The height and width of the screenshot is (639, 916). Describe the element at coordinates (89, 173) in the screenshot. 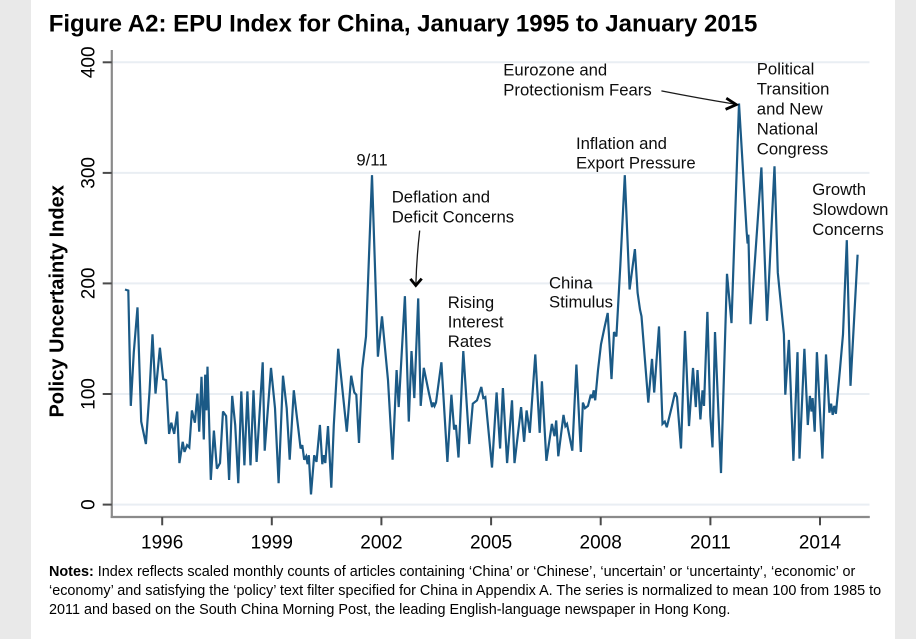

I see `svg-text: 300` at that location.